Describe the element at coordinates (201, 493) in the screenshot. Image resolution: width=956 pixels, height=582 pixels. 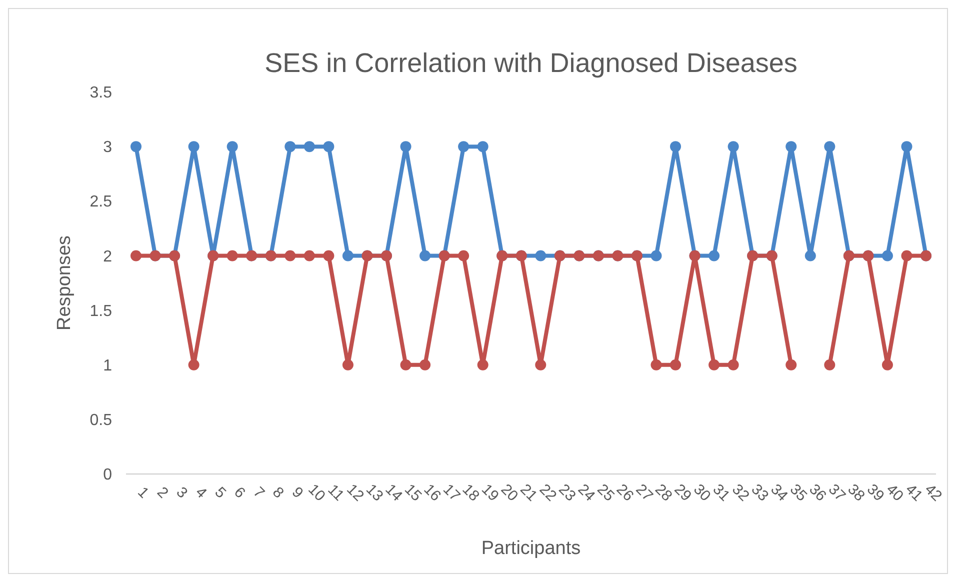
I see `x-tick-label: 4` at that location.